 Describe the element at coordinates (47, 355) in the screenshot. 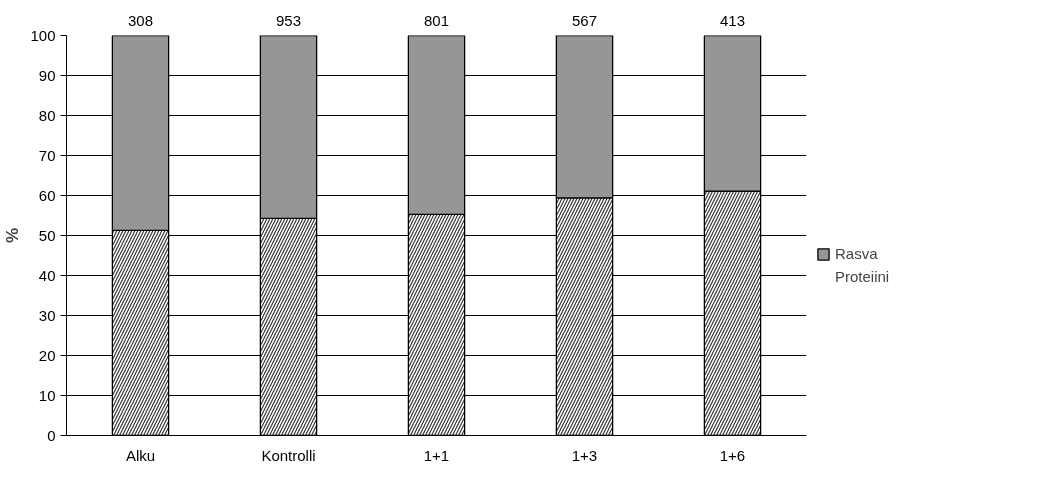

I see `y-tick-label: 20` at that location.